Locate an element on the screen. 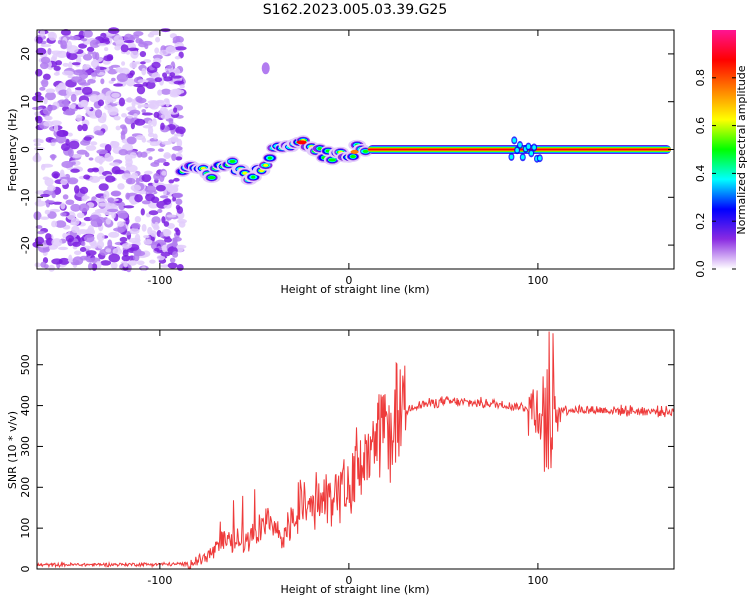 Image resolution: width=750 pixels, height=600 pixels. spectrogram-ridge-peak is located at coordinates (354, 151).